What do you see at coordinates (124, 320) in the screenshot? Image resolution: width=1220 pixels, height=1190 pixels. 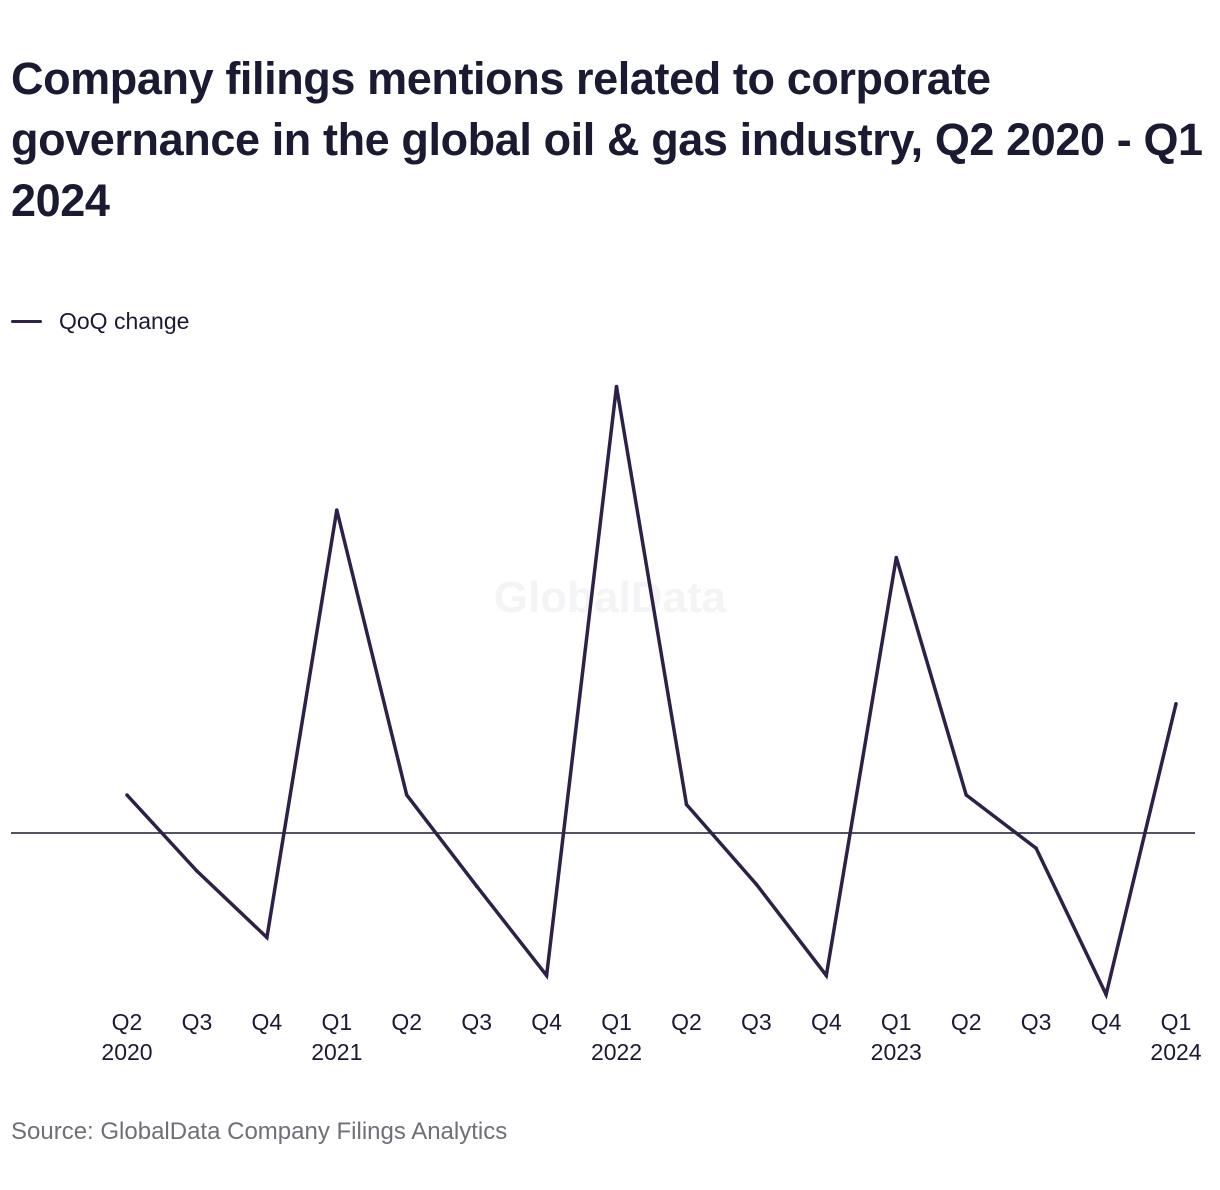 I see `legend-label: QoQ change` at bounding box center [124, 320].